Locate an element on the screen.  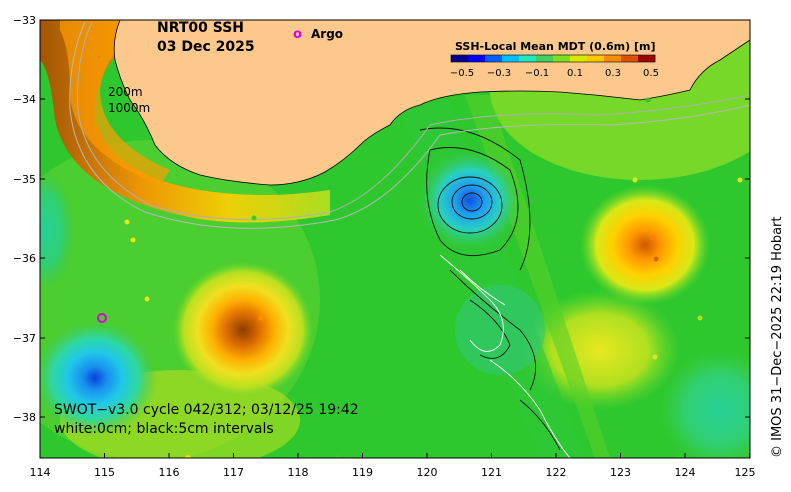
swot-info: SWOT−v3.0 cycle 042/312; 03/12/25 19:42 is located at coordinates (206, 410).